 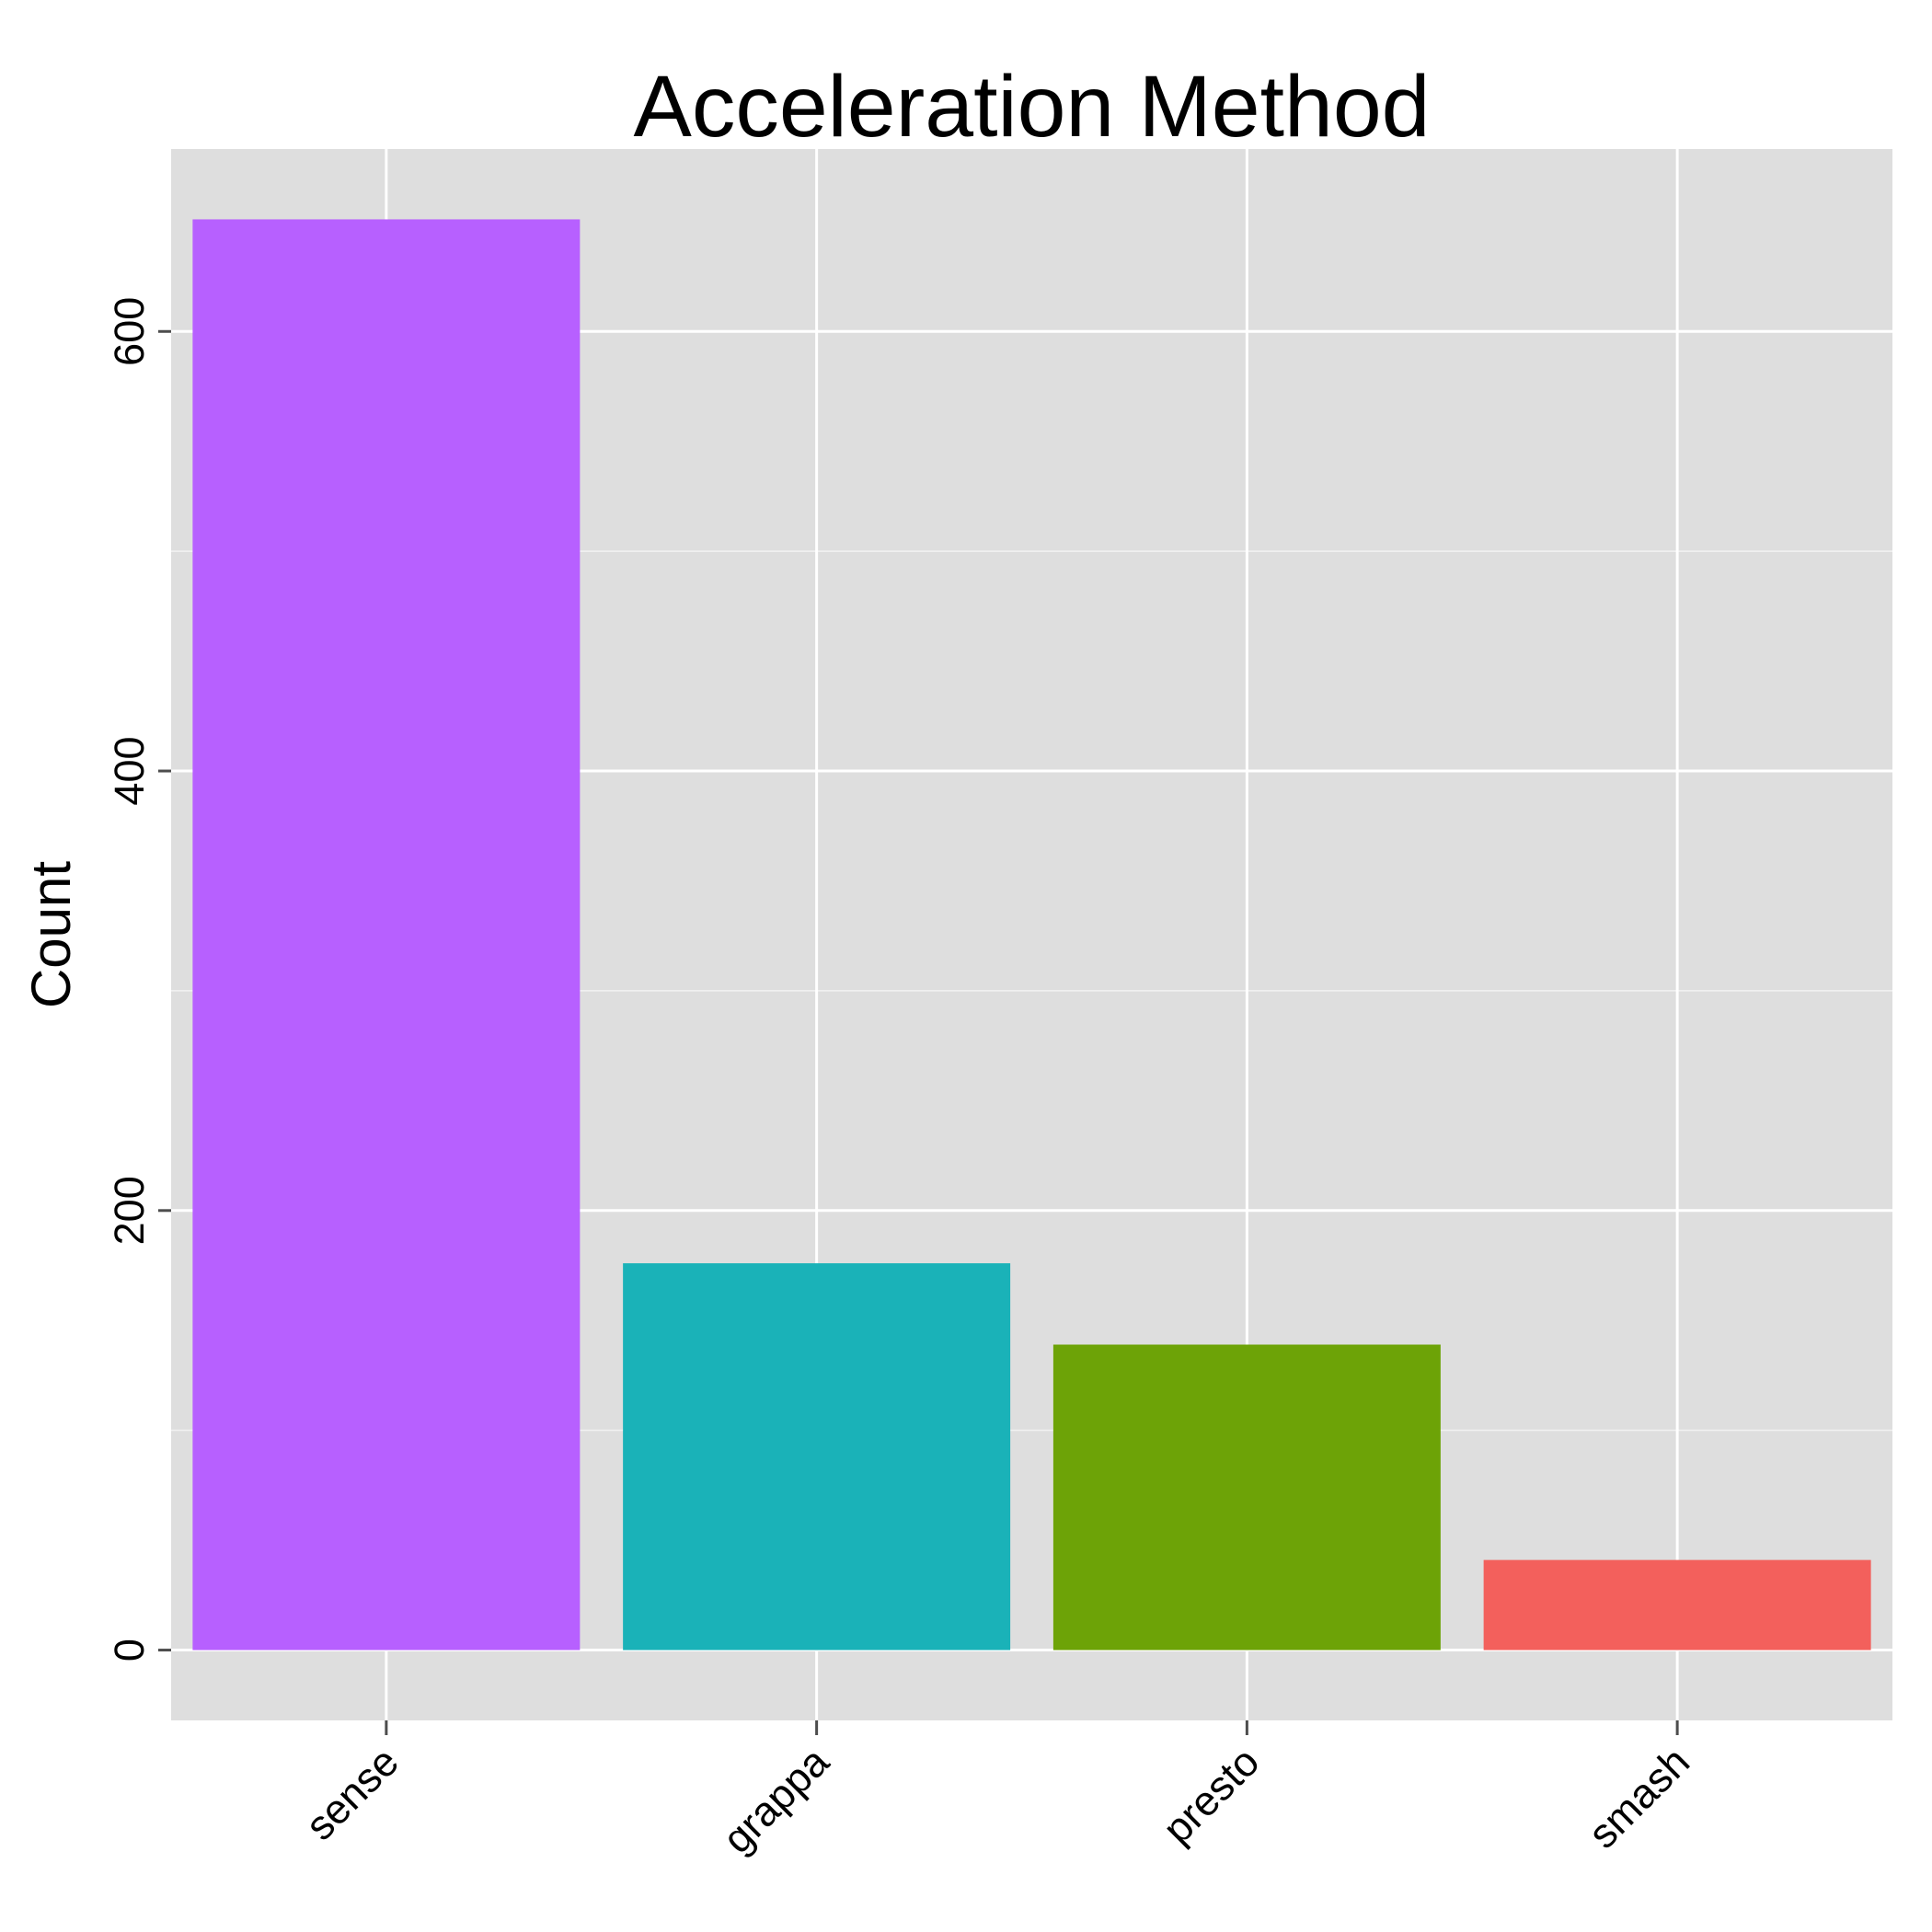 I want to click on x-tick-label: sense, so click(x=352, y=1793).